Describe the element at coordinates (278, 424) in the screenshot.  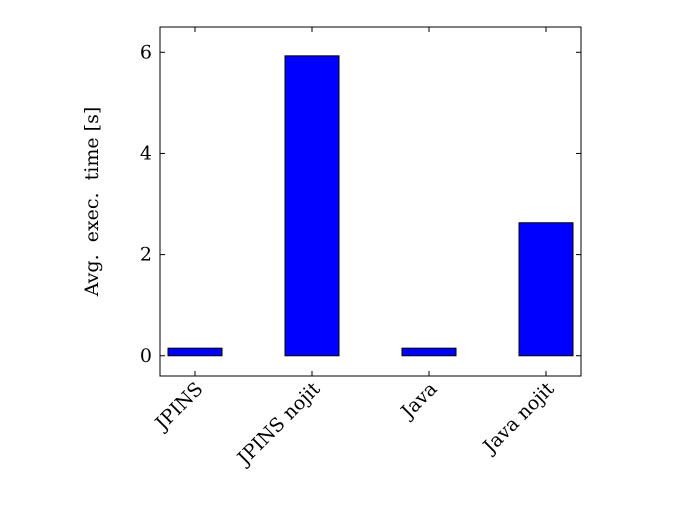
I see `x-tick-label: JPINS nojit` at that location.